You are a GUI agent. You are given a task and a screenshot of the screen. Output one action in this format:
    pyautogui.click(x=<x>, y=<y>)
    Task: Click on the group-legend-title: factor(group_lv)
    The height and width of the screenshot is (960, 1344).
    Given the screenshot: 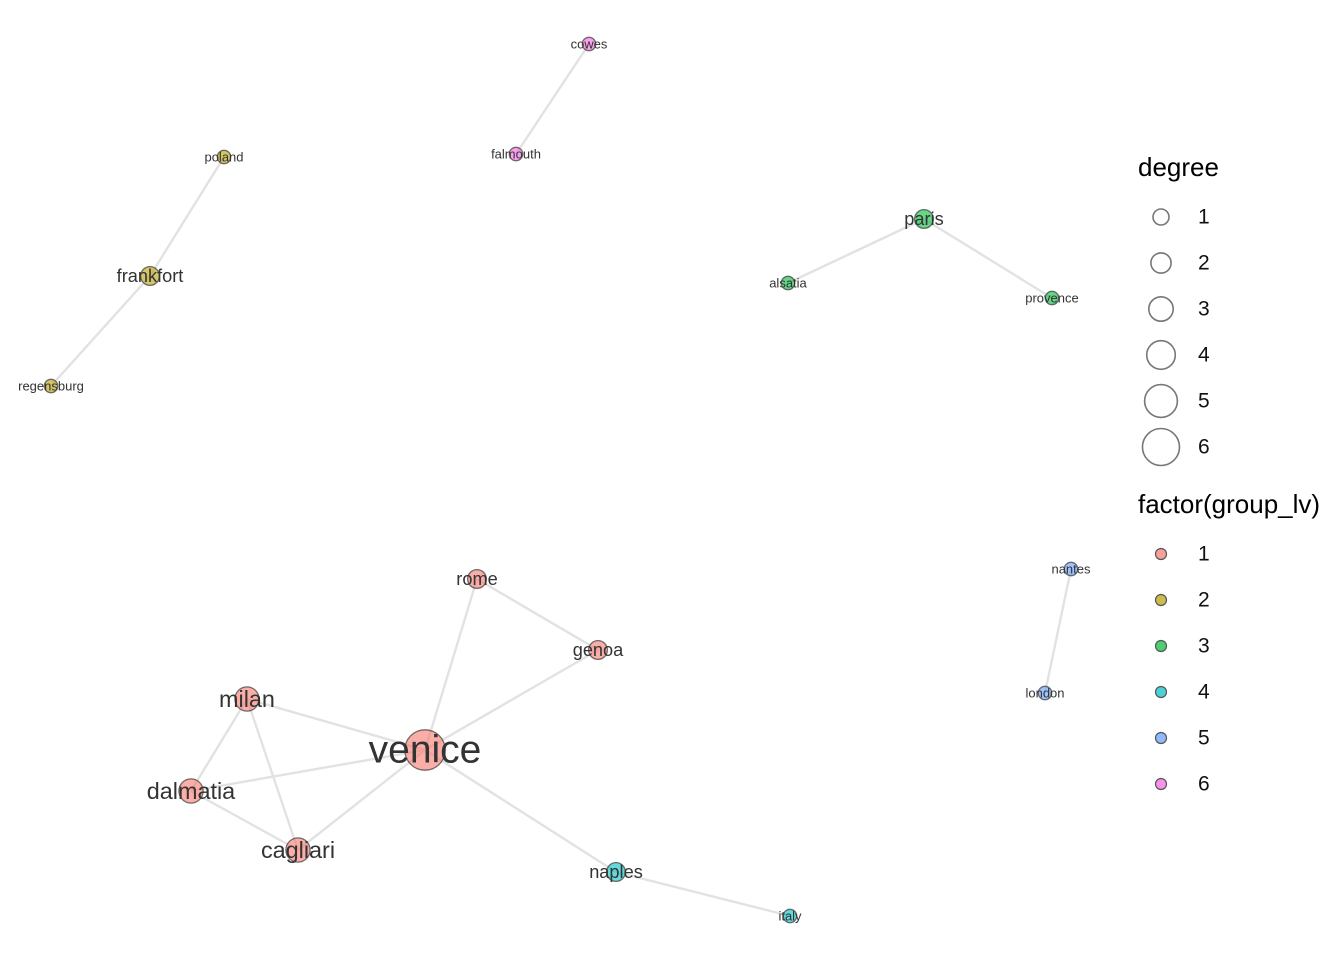 What is the action you would take?
    pyautogui.click(x=1229, y=504)
    